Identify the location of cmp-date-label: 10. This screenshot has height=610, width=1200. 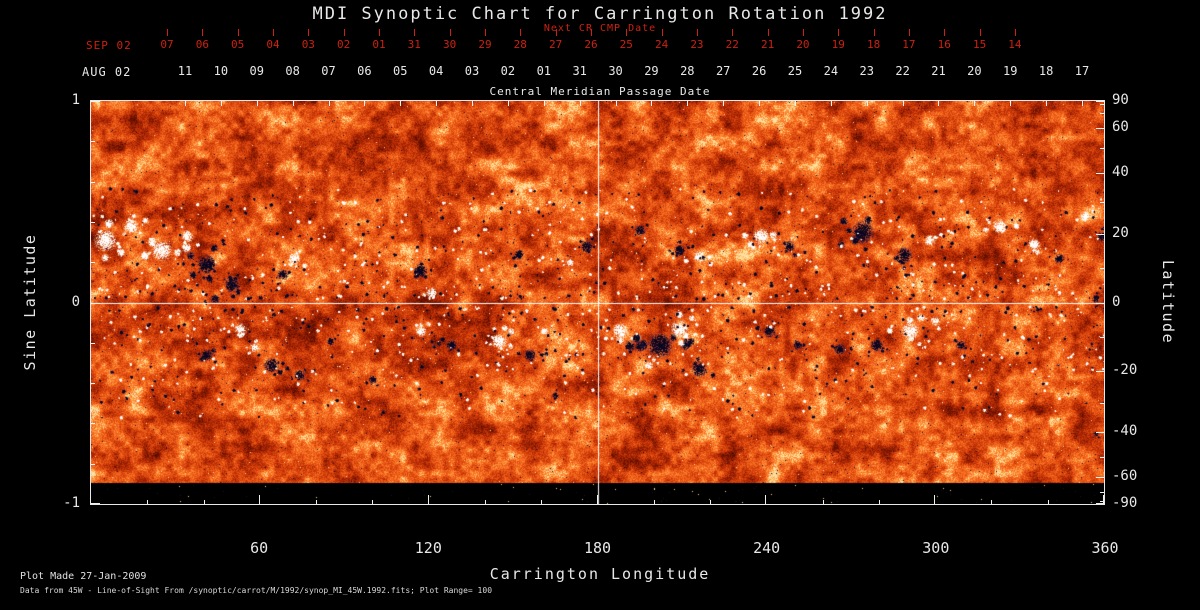
(221, 71).